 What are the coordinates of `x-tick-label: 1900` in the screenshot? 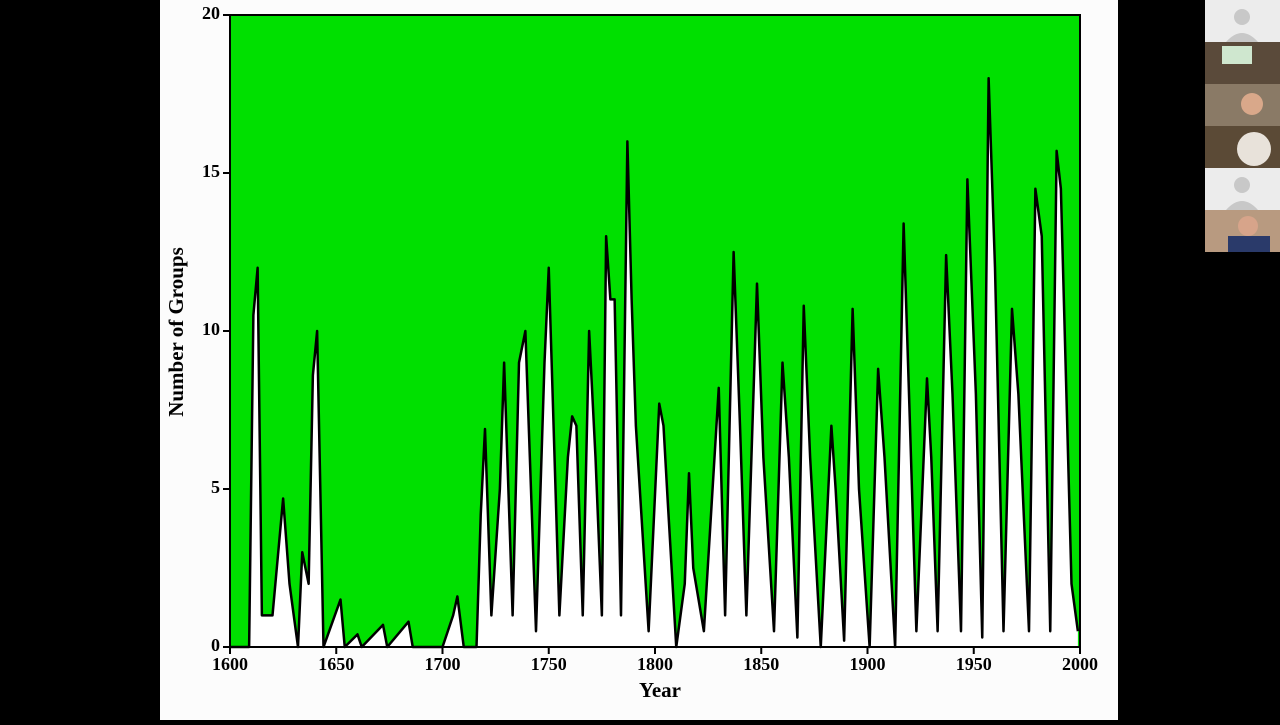 It's located at (868, 664).